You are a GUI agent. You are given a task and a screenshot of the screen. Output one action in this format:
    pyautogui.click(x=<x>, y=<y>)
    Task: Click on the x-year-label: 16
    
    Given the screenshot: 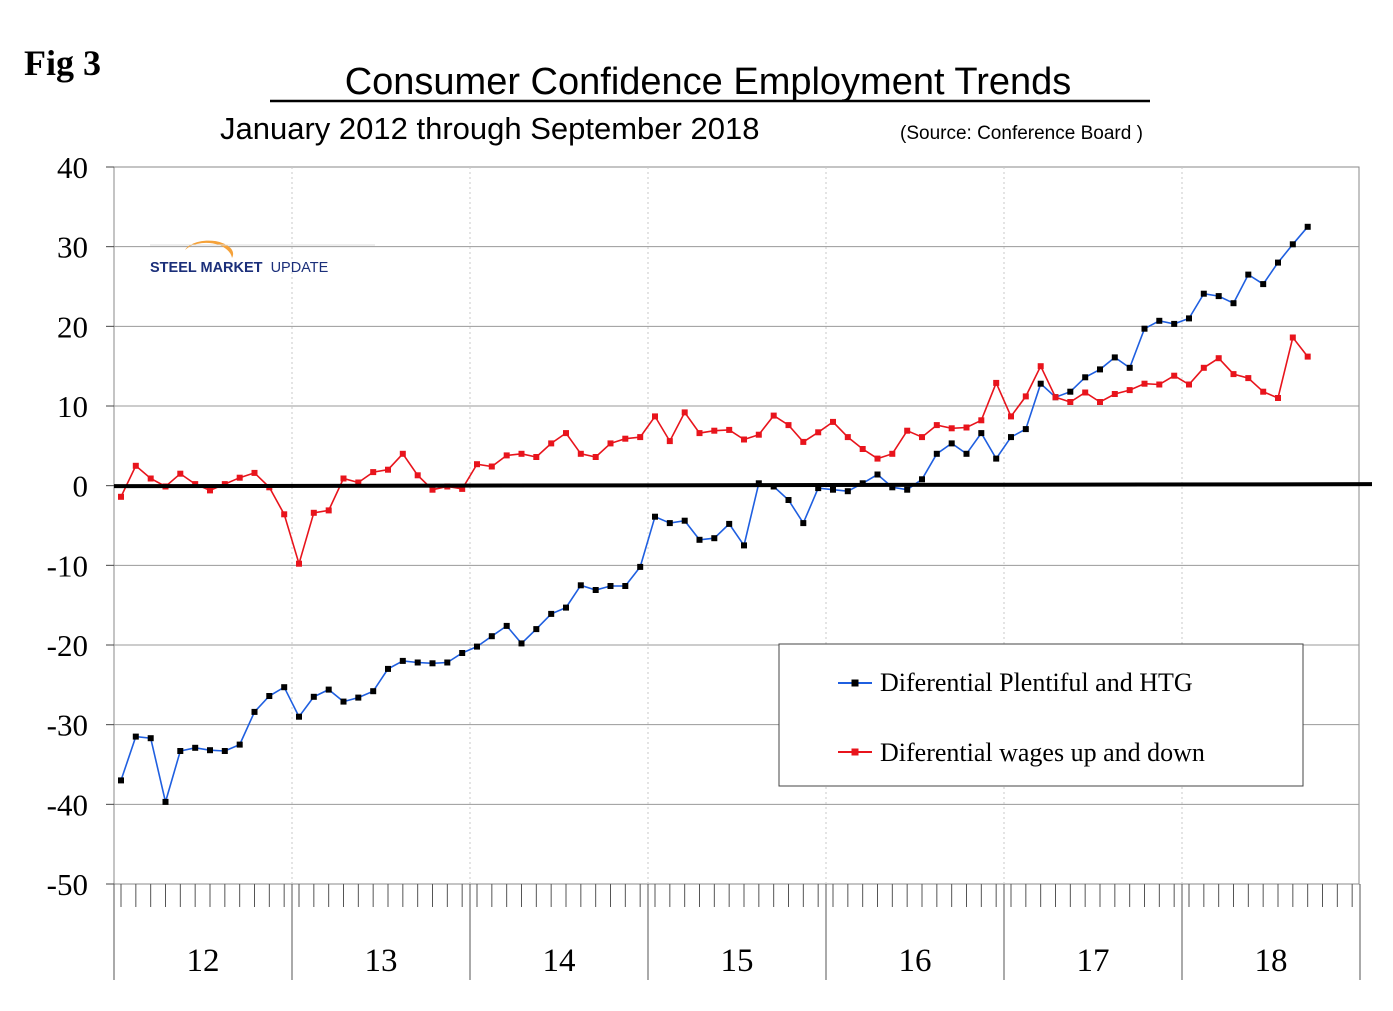 What is the action you would take?
    pyautogui.click(x=915, y=961)
    